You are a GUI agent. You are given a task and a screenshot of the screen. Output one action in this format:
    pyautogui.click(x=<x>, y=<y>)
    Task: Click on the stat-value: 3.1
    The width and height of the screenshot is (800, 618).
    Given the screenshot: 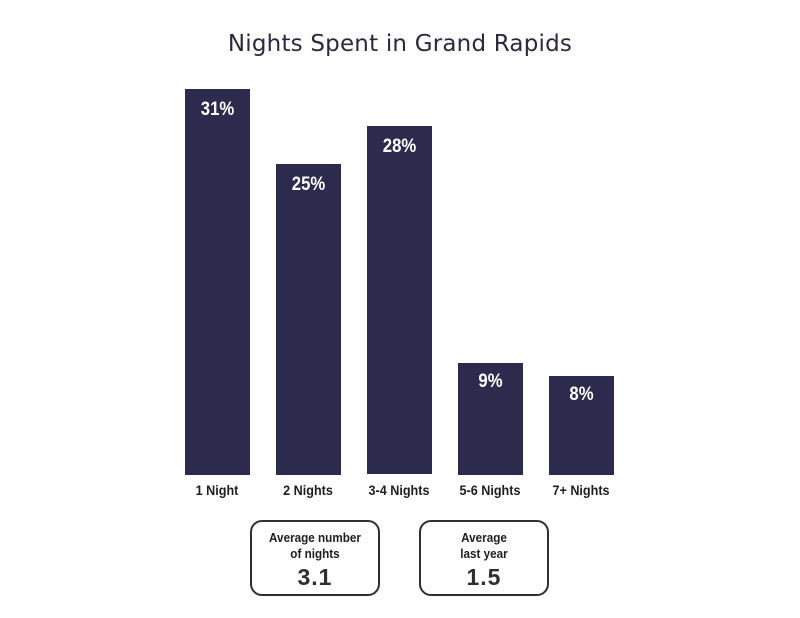 What is the action you would take?
    pyautogui.click(x=315, y=577)
    